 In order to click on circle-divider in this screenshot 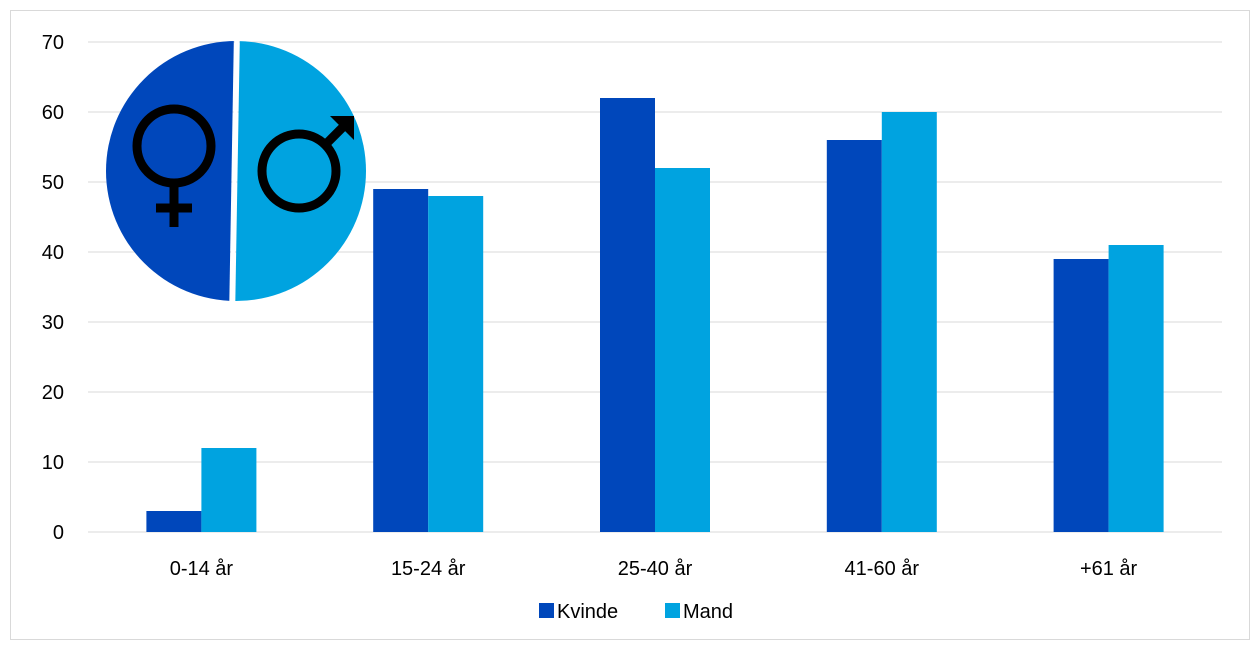, I will do `click(234, 171)`.